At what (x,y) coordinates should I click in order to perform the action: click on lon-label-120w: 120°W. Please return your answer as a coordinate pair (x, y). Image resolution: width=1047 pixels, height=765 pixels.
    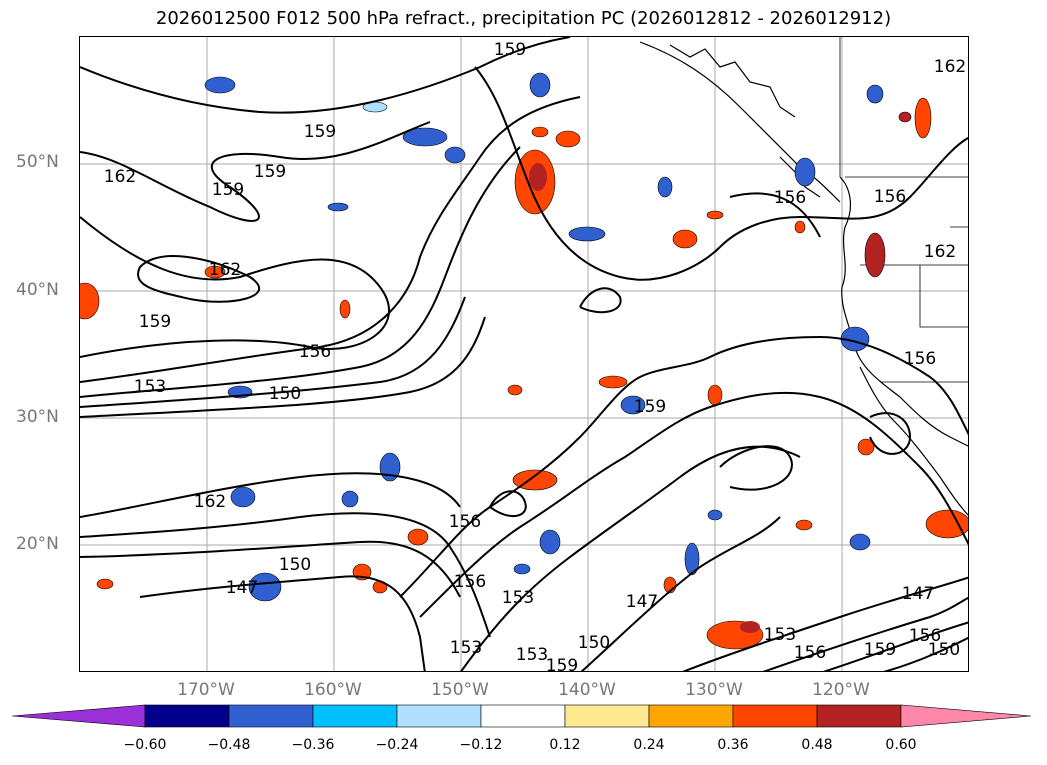
    Looking at the image, I should click on (841, 690).